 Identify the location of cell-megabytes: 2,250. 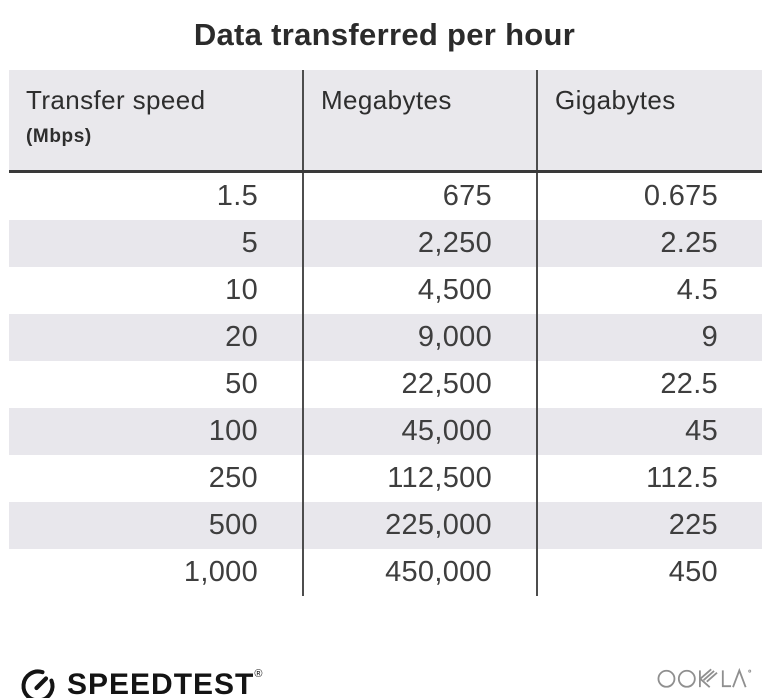
(419, 243).